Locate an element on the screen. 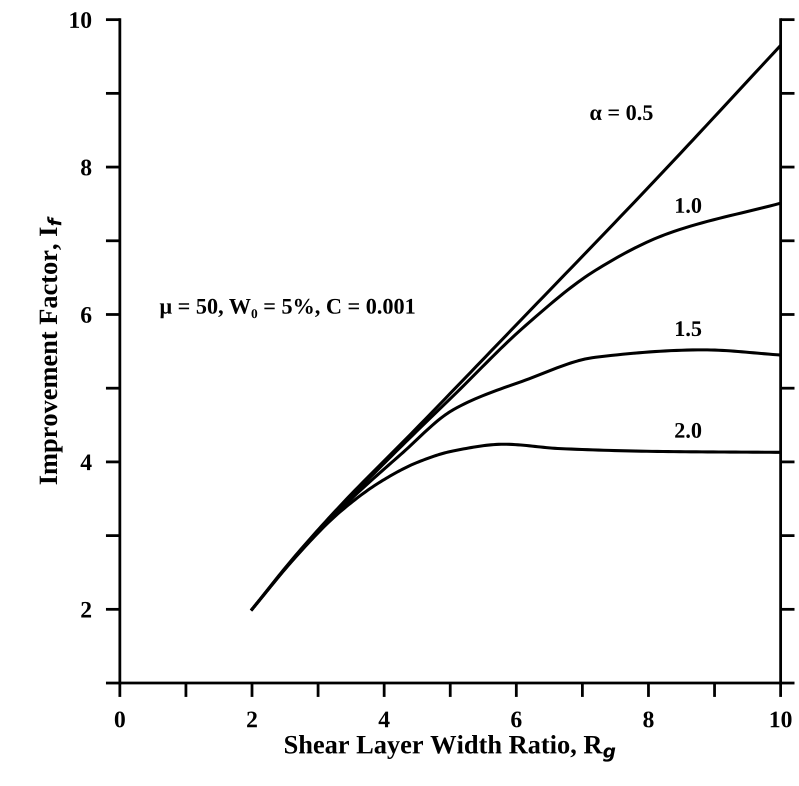 The width and height of the screenshot is (799, 786). x-tick-label: 6 is located at coordinates (516, 720).